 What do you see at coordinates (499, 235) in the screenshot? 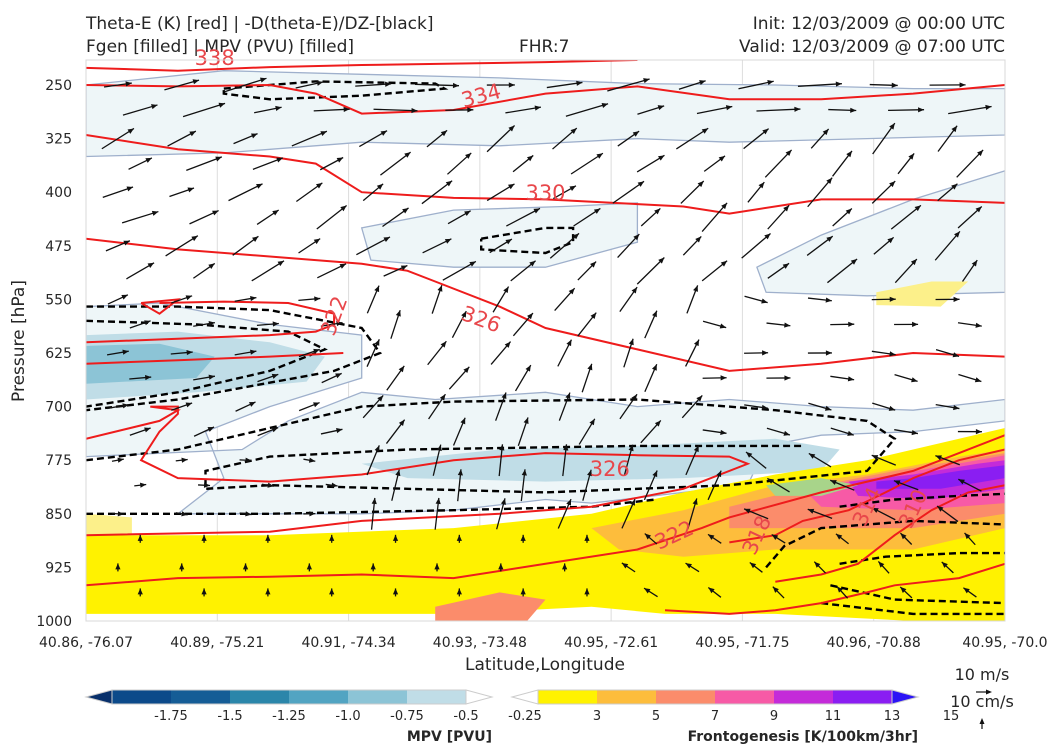
I see `shaded-region` at bounding box center [499, 235].